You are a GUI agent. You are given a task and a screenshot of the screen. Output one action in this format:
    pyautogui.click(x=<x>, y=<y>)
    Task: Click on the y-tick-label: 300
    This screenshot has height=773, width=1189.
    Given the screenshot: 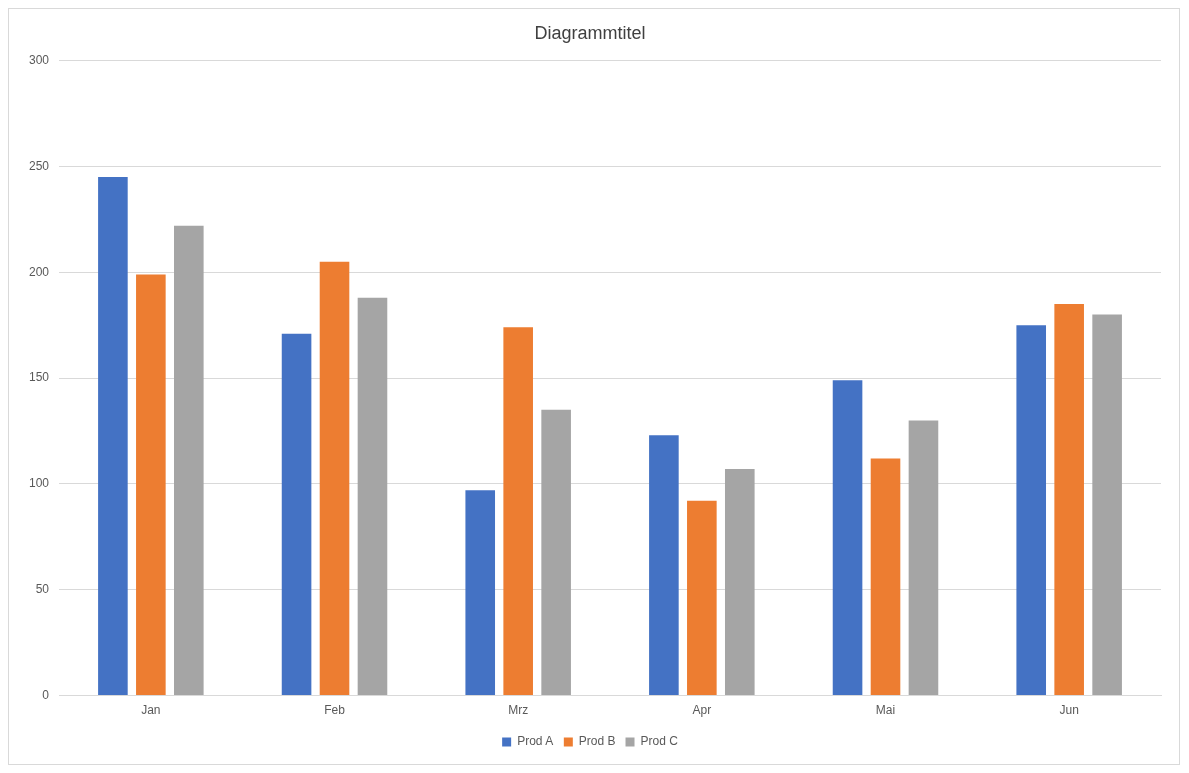 What is the action you would take?
    pyautogui.click(x=39, y=59)
    